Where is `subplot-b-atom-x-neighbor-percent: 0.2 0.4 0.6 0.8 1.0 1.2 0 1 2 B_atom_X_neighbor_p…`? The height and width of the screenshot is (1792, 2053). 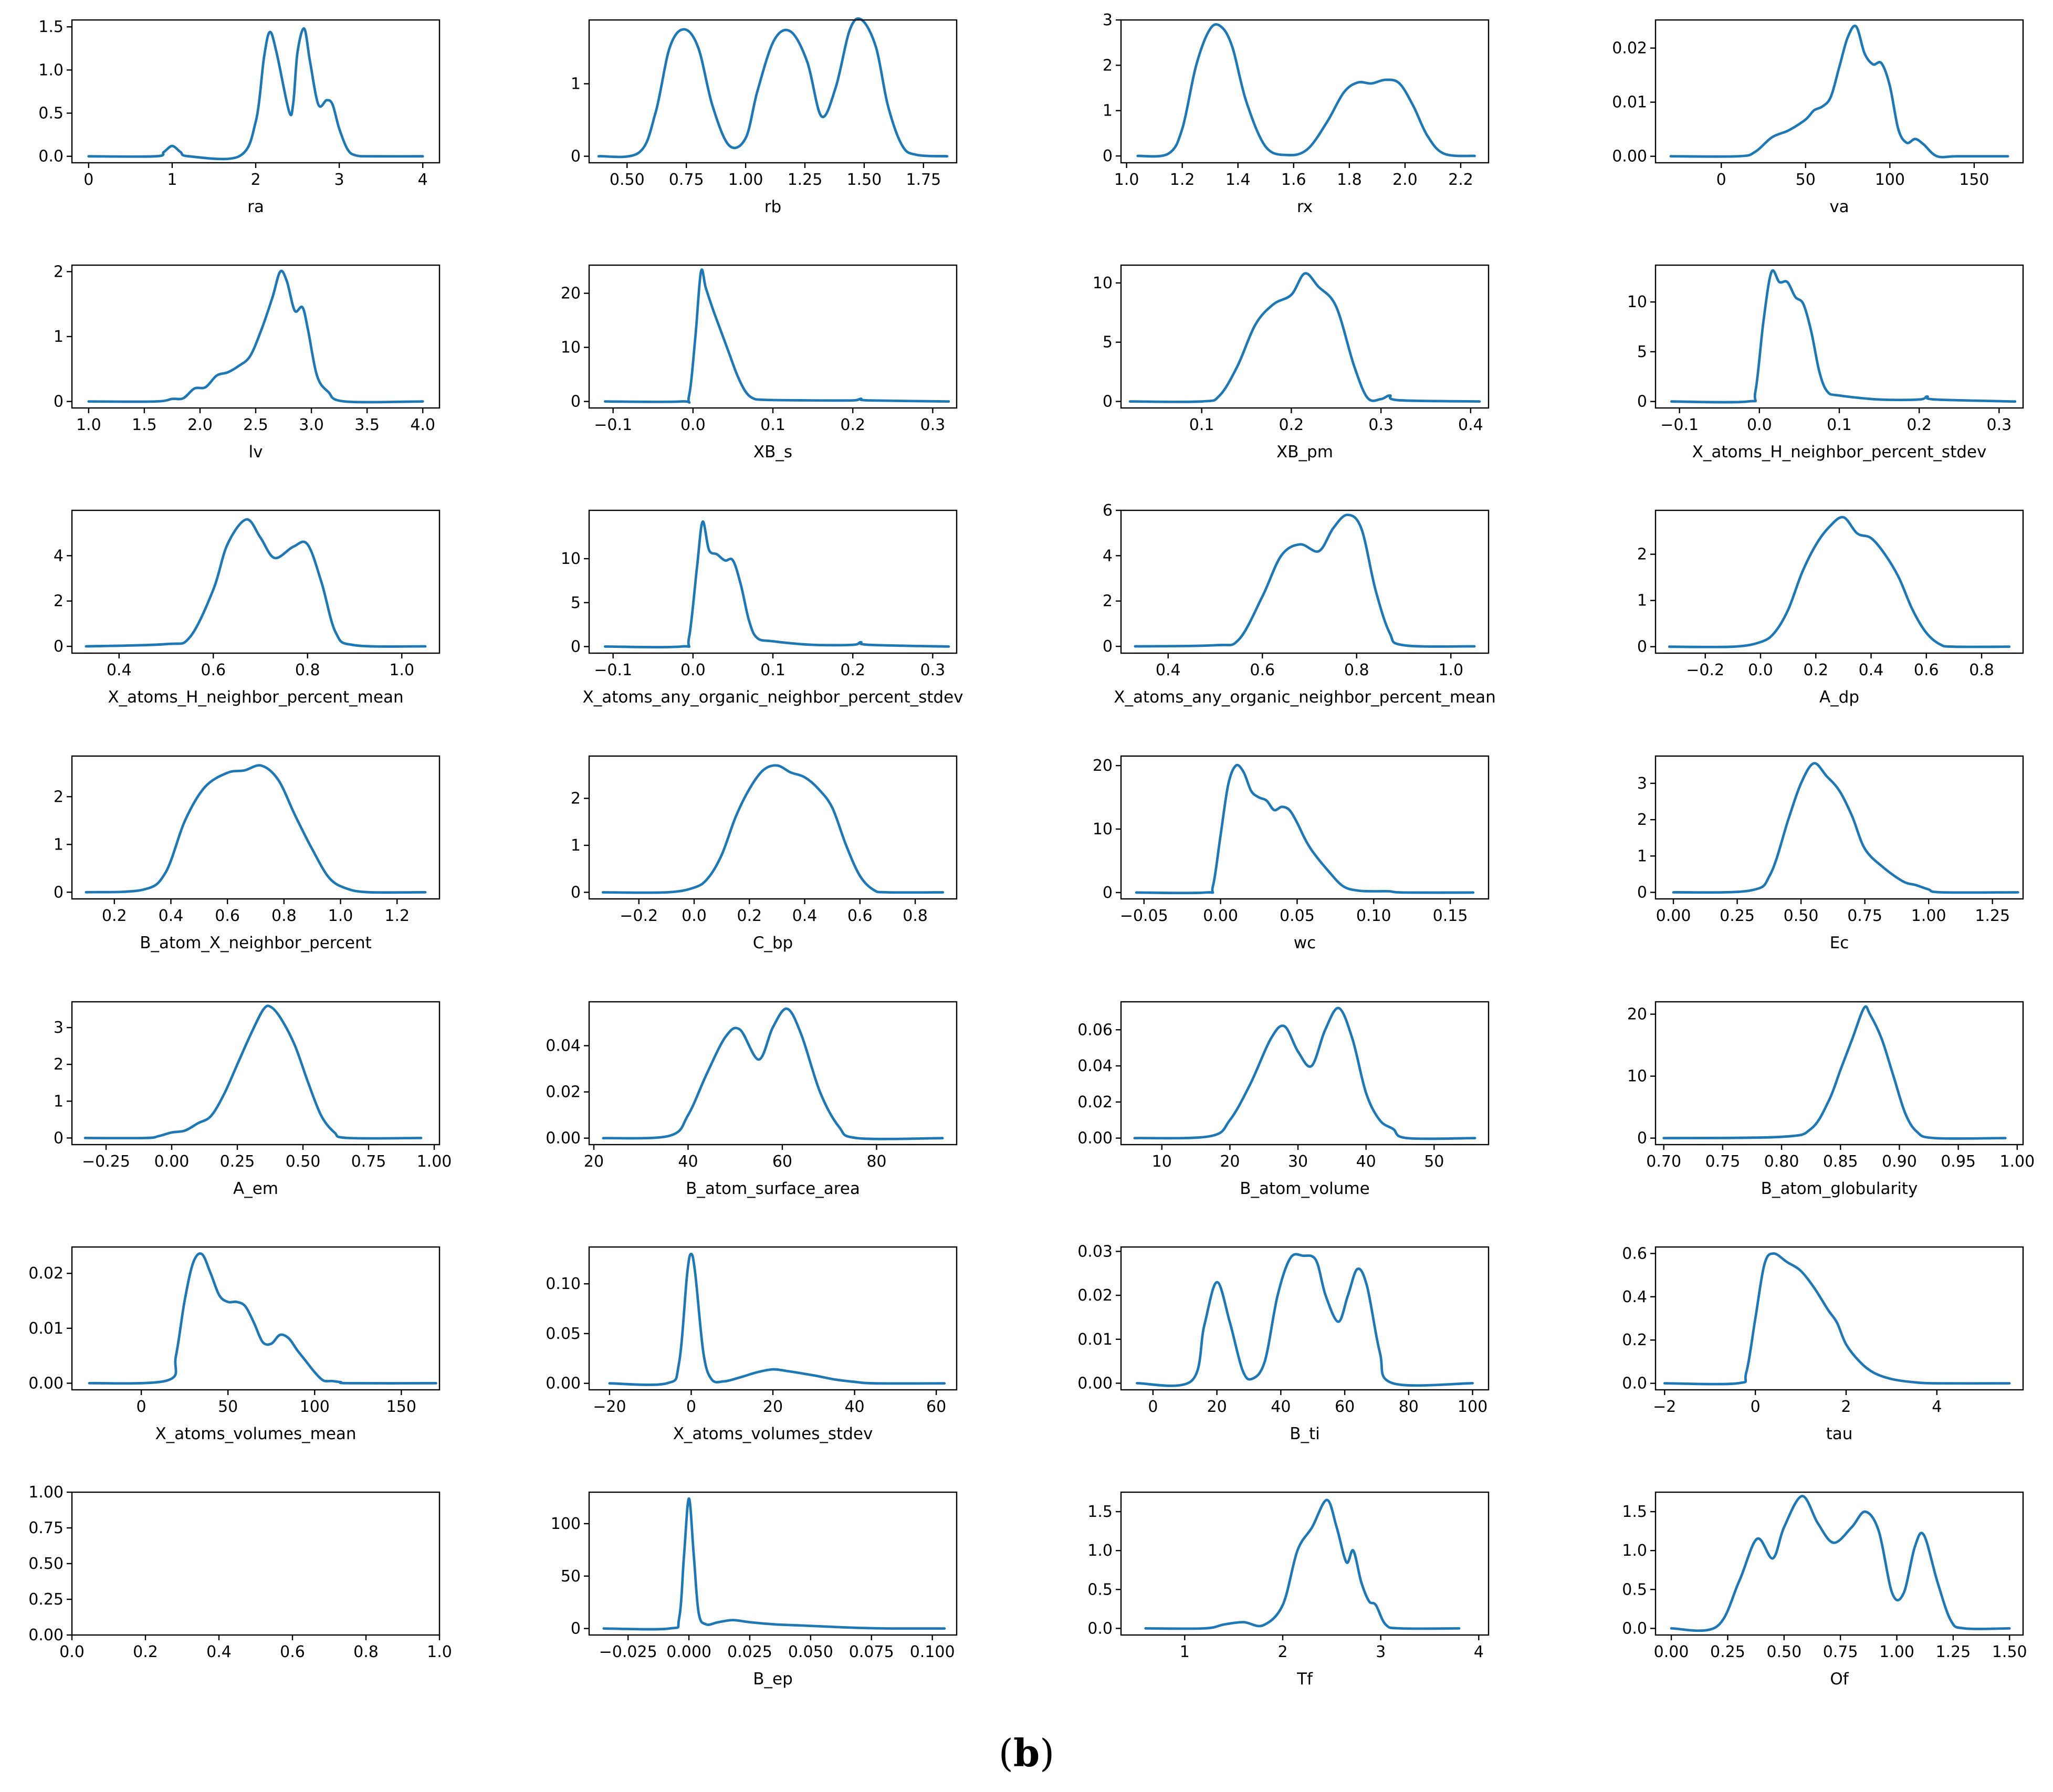 subplot-b-atom-x-neighbor-percent: 0.2 0.4 0.6 0.8 1.0 1.2 0 1 2 B_atom_X_neighbor_p… is located at coordinates (248, 853).